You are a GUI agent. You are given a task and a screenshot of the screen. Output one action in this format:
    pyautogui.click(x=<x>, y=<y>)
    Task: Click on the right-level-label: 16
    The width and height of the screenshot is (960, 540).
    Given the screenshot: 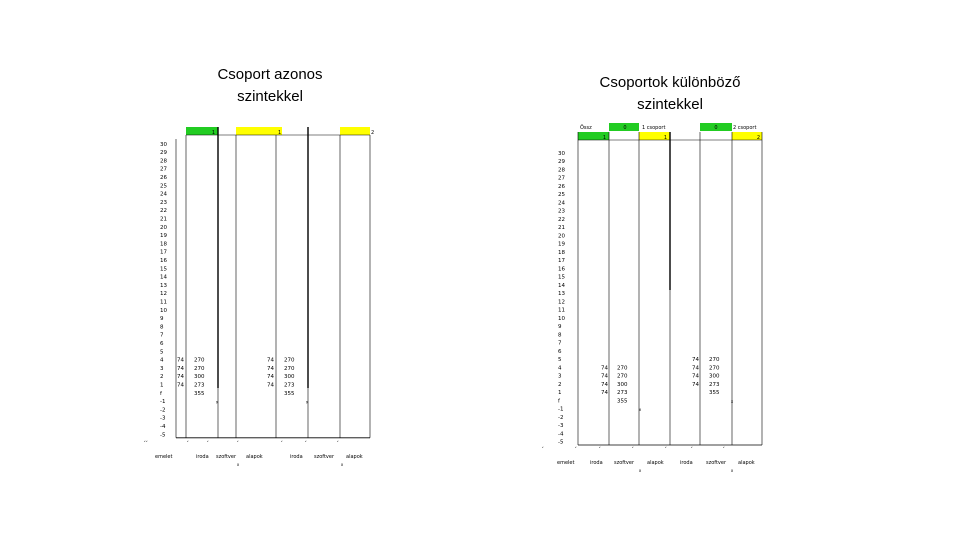 What is the action you would take?
    pyautogui.click(x=561, y=269)
    